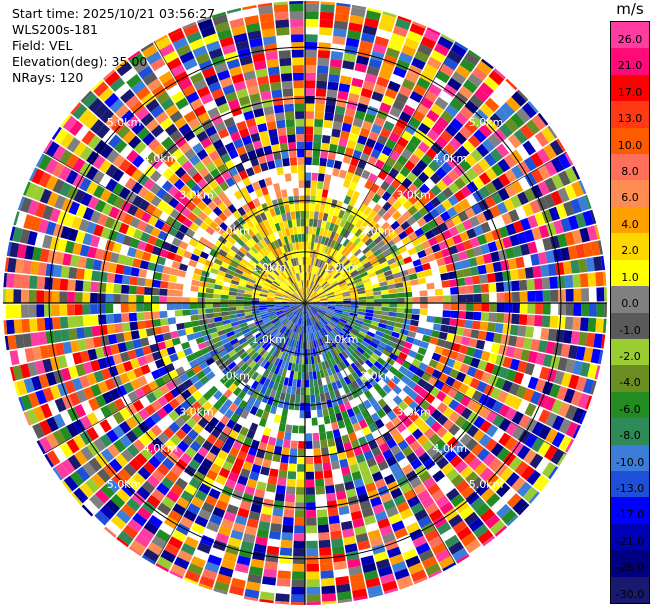 The width and height of the screenshot is (650, 610). I want to click on ring-label: 4.0km, so click(160, 158).